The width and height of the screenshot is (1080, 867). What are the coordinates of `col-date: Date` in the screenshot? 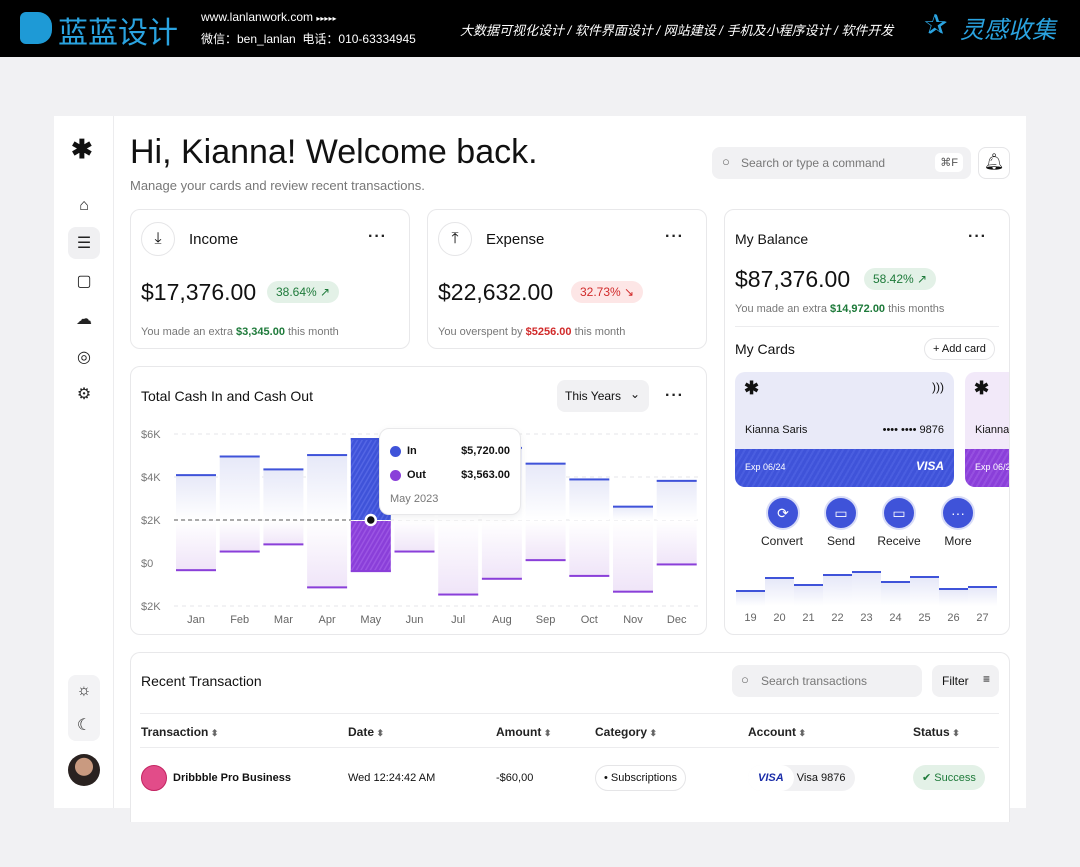 It's located at (366, 732).